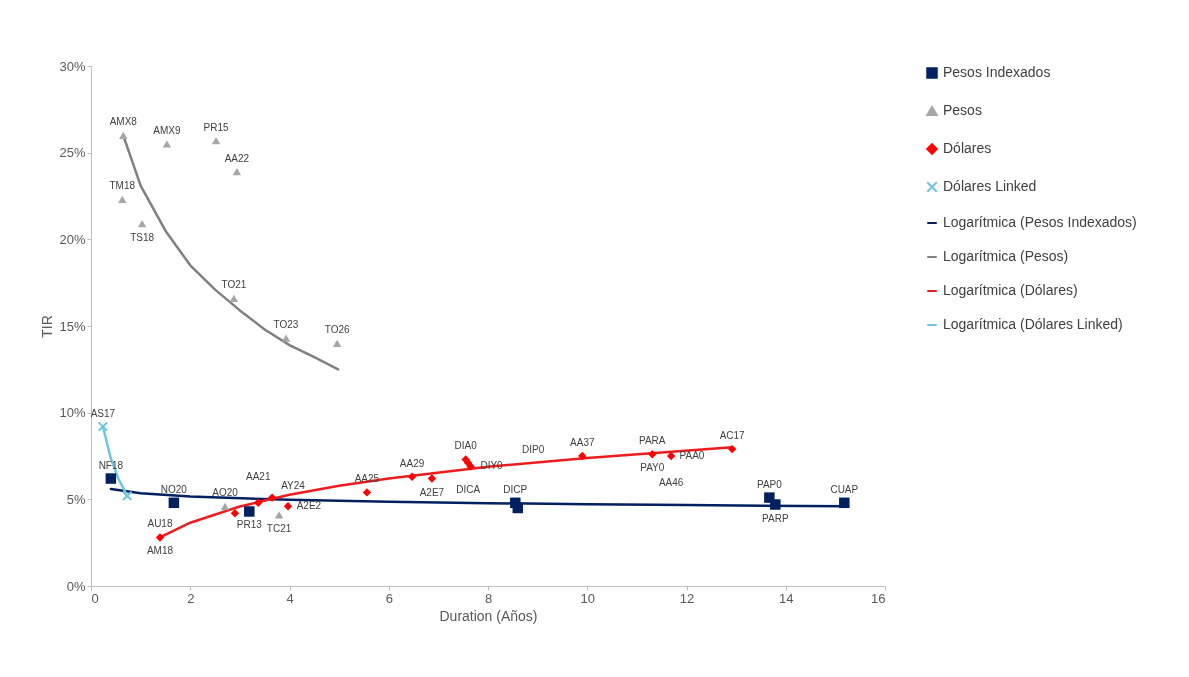 Image resolution: width=1189 pixels, height=677 pixels. I want to click on annotation: A2E7, so click(432, 492).